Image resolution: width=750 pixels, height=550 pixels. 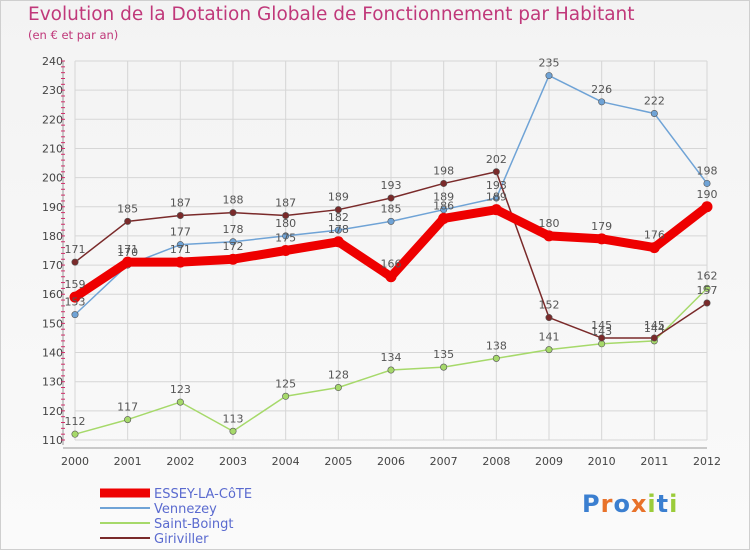 What do you see at coordinates (52, 236) in the screenshot?
I see `y-tick-label: 180` at bounding box center [52, 236].